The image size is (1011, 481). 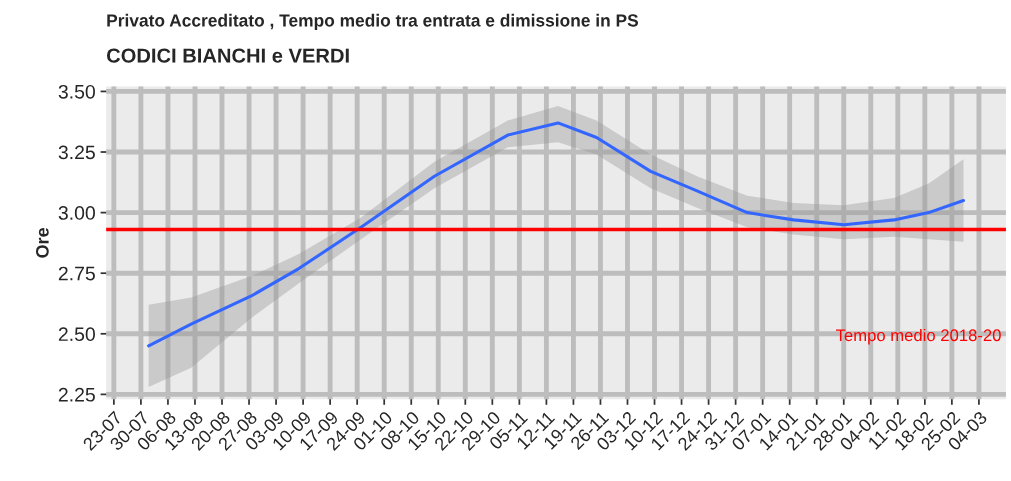 I want to click on ref-line-label: Tempo medio 2018-20, so click(x=918, y=336).